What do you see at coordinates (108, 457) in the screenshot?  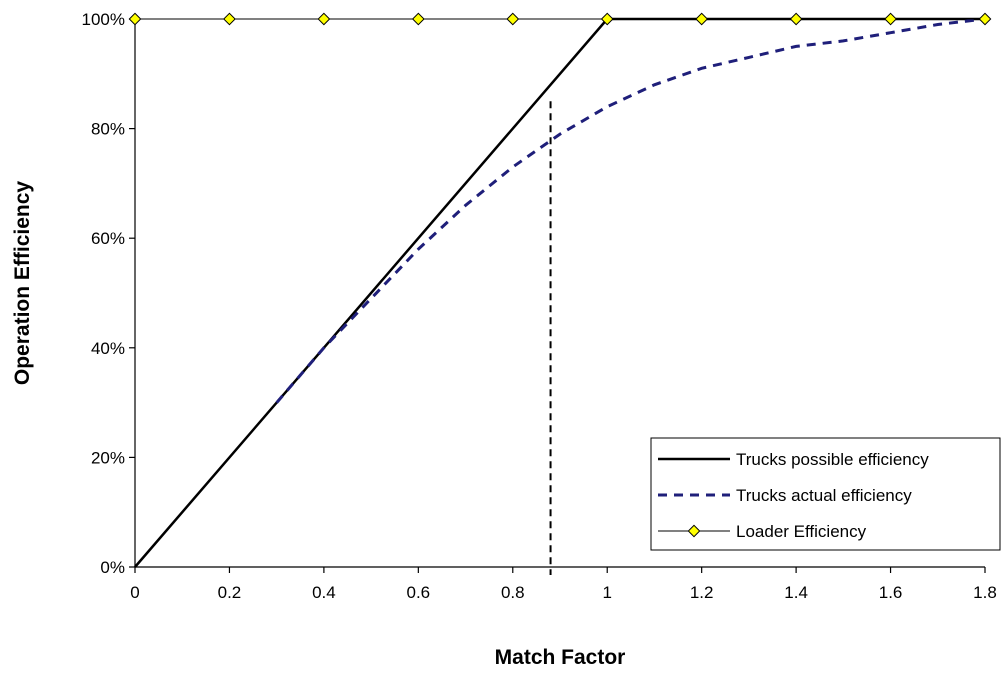 I see `y-tick-label: 20%` at bounding box center [108, 457].